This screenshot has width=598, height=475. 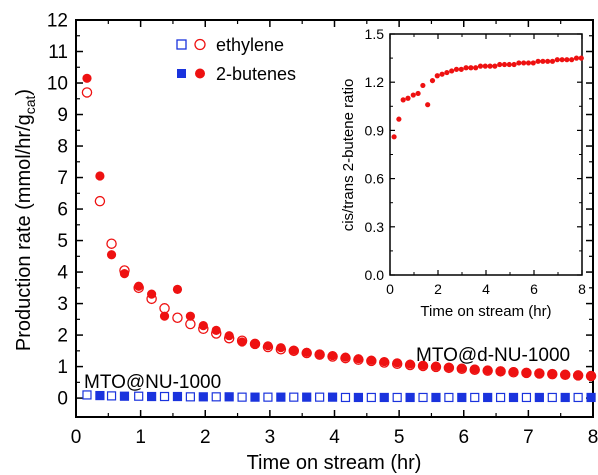 I want to click on y-tick-label: 2, so click(x=62, y=336).